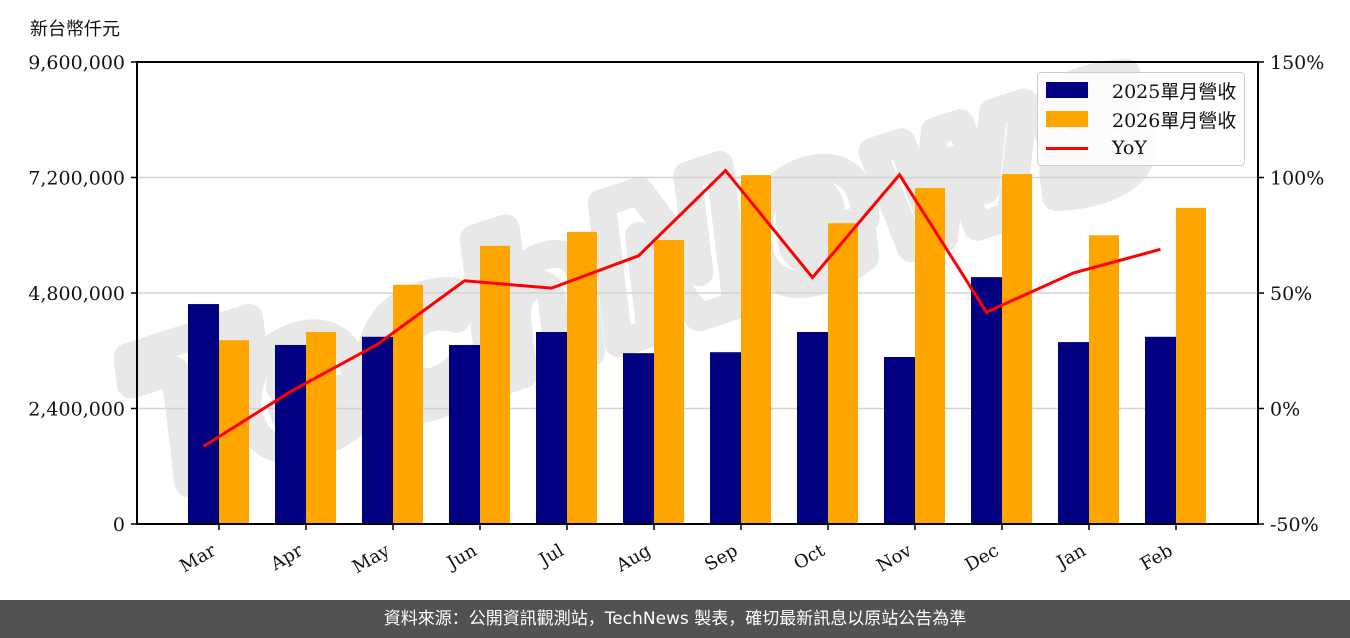  Describe the element at coordinates (1285, 410) in the screenshot. I see `right-tick-label: 0%` at that location.